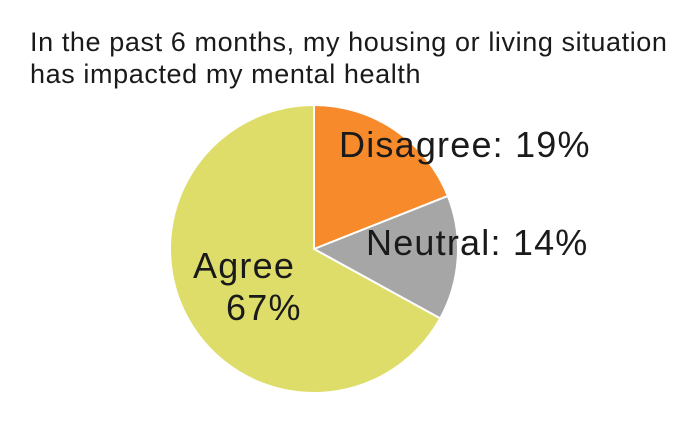 Image resolution: width=700 pixels, height=436 pixels. What do you see at coordinates (244, 265) in the screenshot?
I see `slice-label-agree-name: Agree` at bounding box center [244, 265].